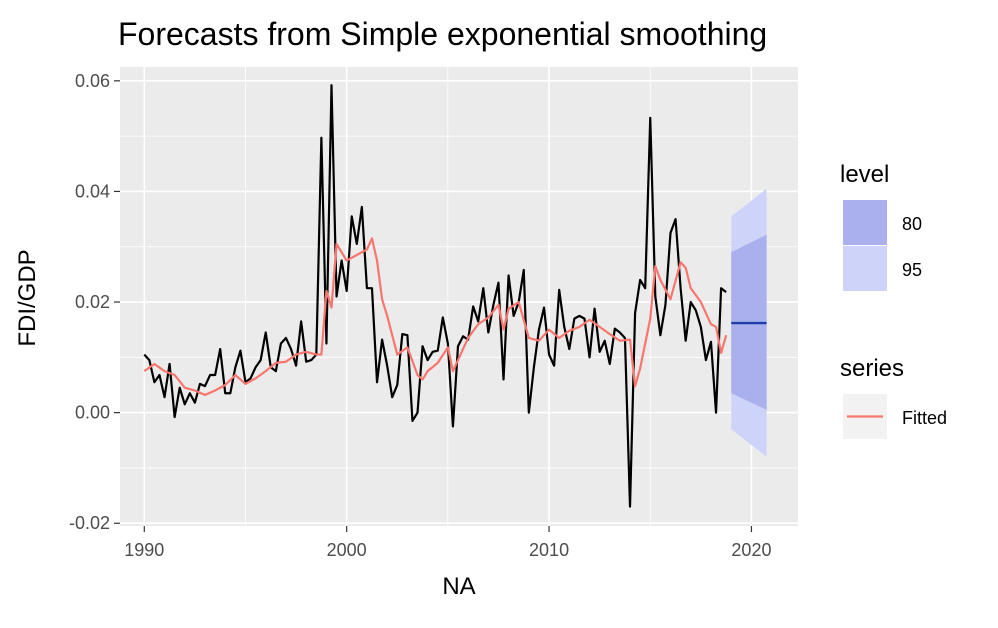 The width and height of the screenshot is (998, 628). I want to click on x-axis-title: NA, so click(458, 586).